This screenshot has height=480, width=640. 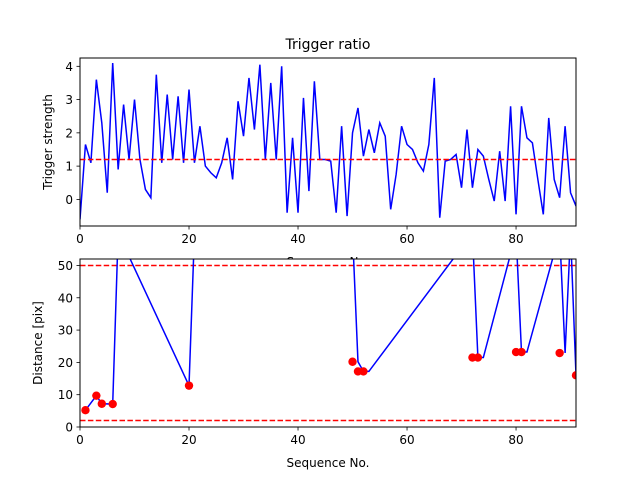 I want to click on bottom-x-tick-label: 40, so click(x=297, y=440).